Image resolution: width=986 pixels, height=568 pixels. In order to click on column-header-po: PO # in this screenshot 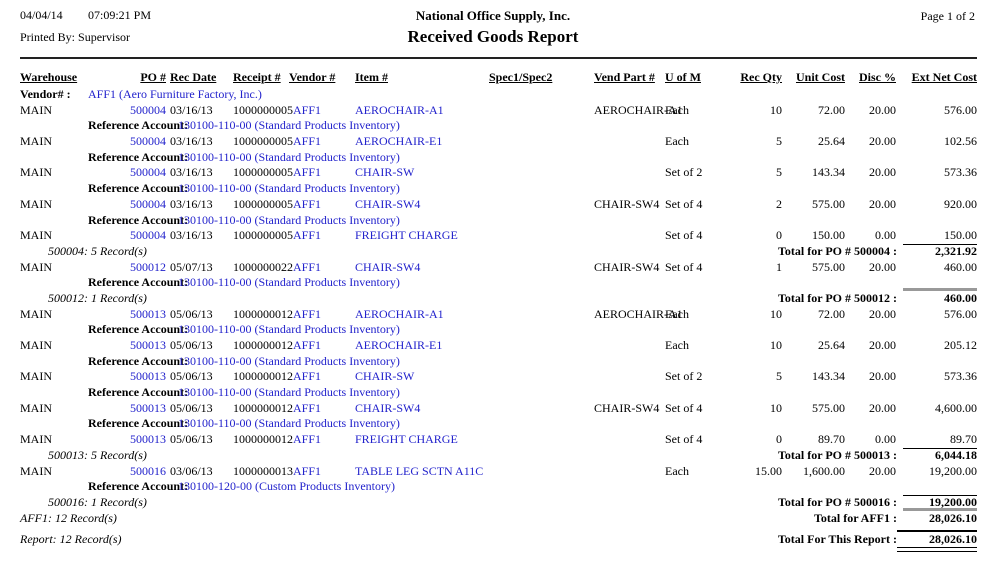, I will do `click(153, 77)`.